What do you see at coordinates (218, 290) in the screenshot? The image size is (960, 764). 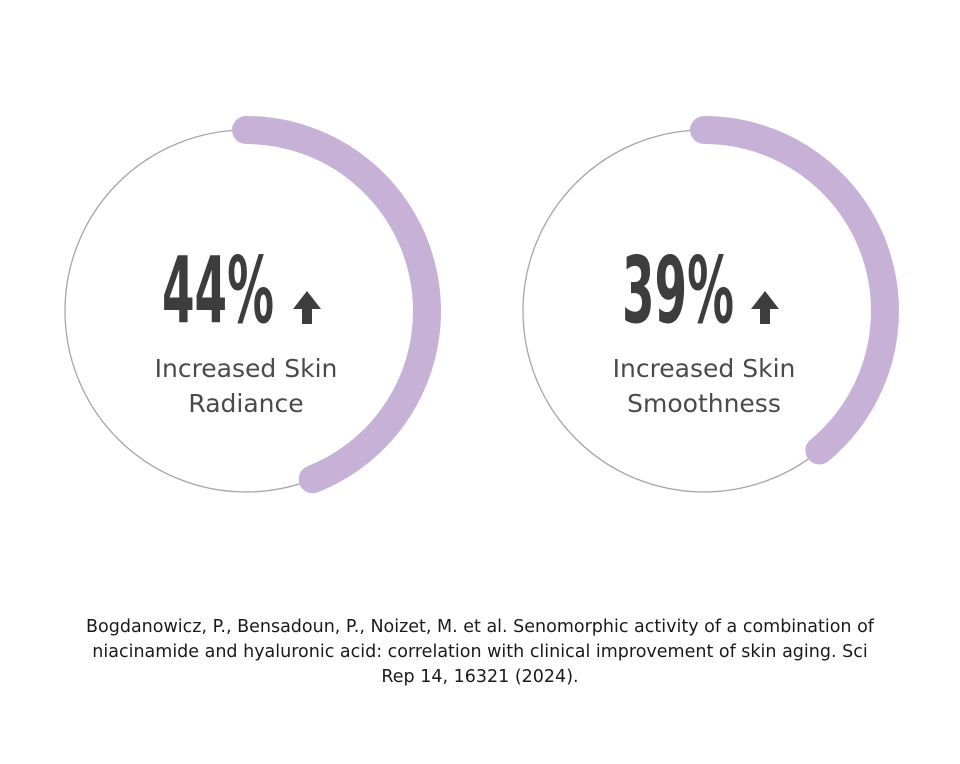 I see `stat-value: 44%` at bounding box center [218, 290].